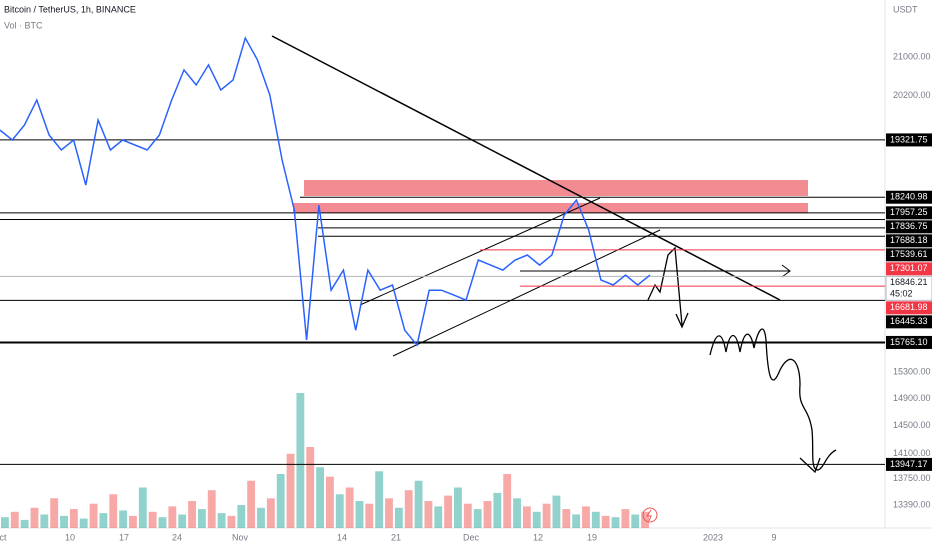 This screenshot has width=932, height=550. What do you see at coordinates (177, 537) in the screenshot?
I see `x-tick-label: 24` at bounding box center [177, 537].